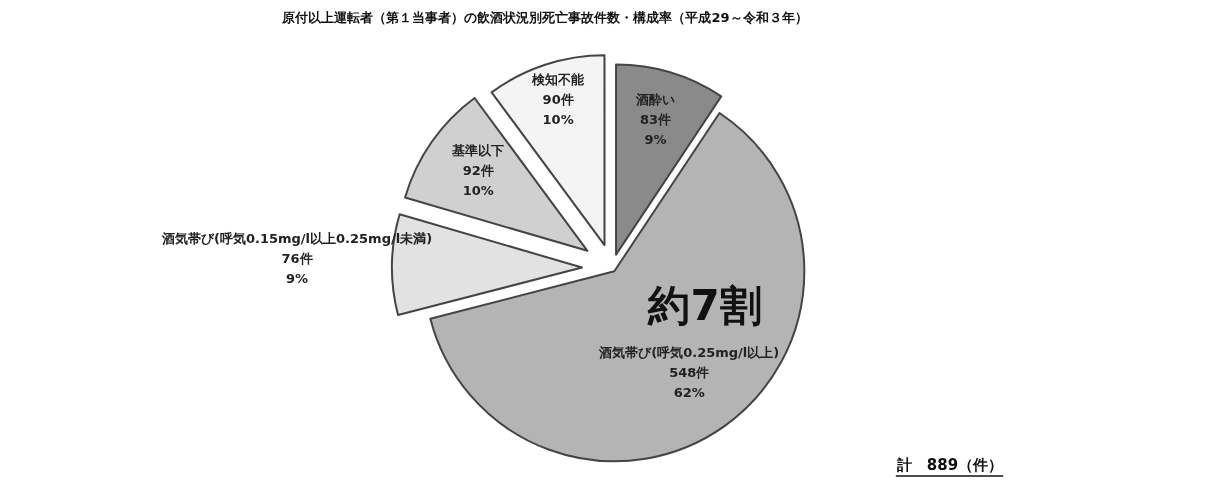 This screenshot has width=1220, height=489. I want to click on slice-label: 基準以下, so click(478, 150).